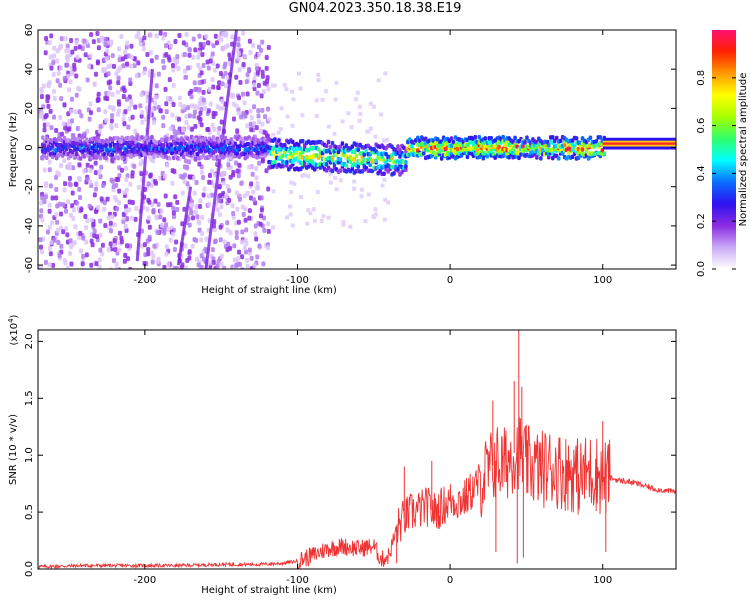 Image resolution: width=750 pixels, height=600 pixels. Describe the element at coordinates (743, 150) in the screenshot. I see `colorbar-label: Normalized spectral amplitude` at that location.